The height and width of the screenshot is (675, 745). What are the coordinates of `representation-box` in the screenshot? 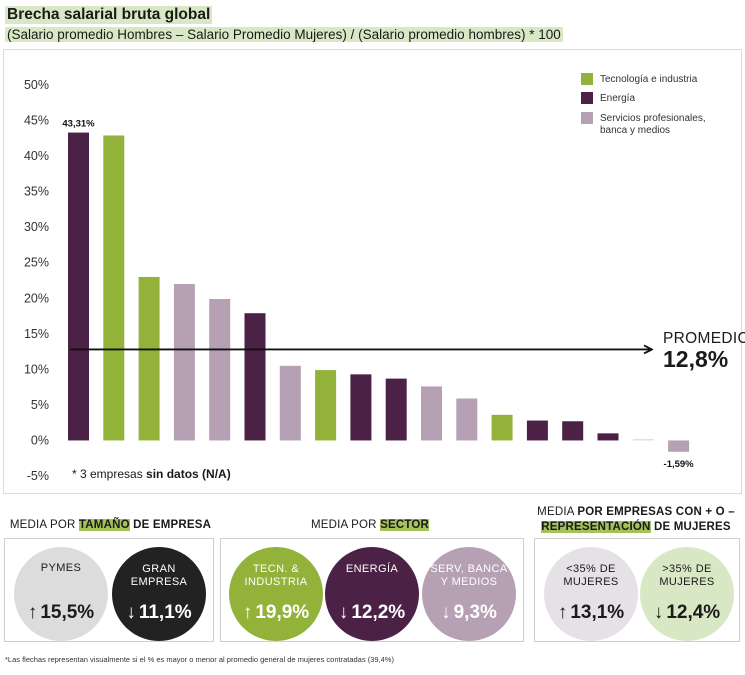 It's located at (637, 590).